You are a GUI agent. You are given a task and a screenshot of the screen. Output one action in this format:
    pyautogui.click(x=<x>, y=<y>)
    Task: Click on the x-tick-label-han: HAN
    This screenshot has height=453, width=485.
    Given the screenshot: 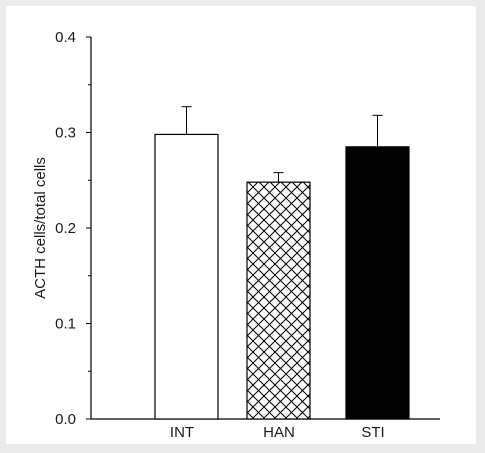 What is the action you would take?
    pyautogui.click(x=279, y=432)
    